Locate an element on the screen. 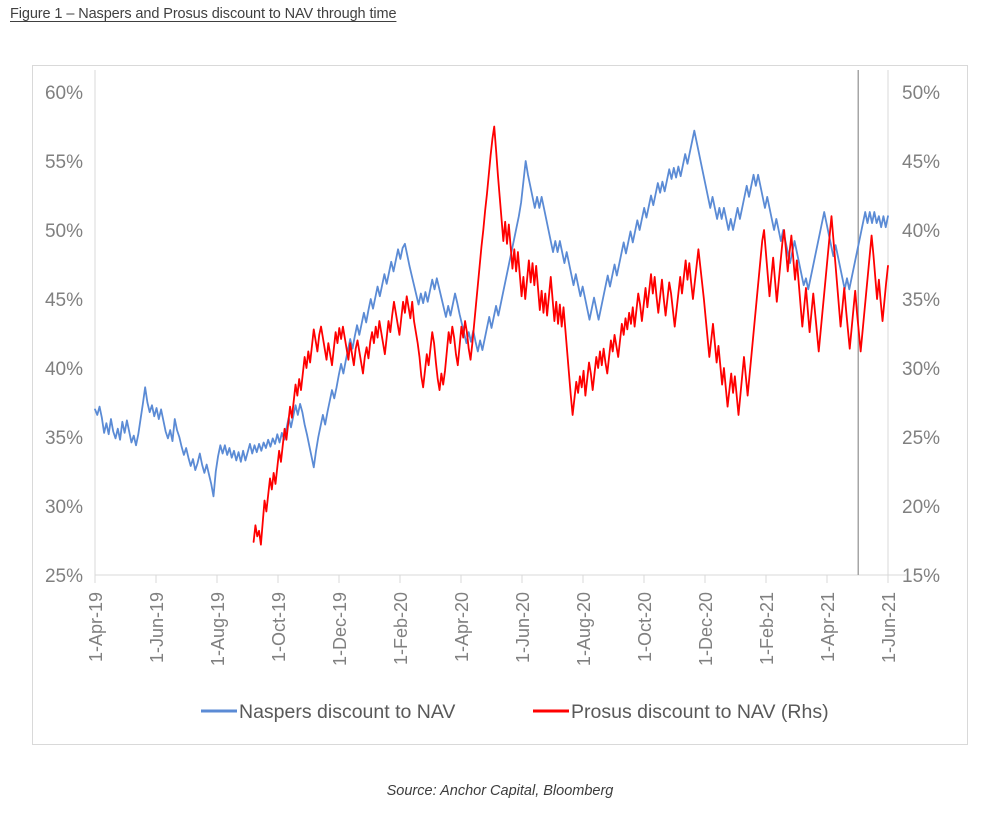 The width and height of the screenshot is (1000, 815). x-axis-tick-label: 1-Apr-21 is located at coordinates (828, 627).